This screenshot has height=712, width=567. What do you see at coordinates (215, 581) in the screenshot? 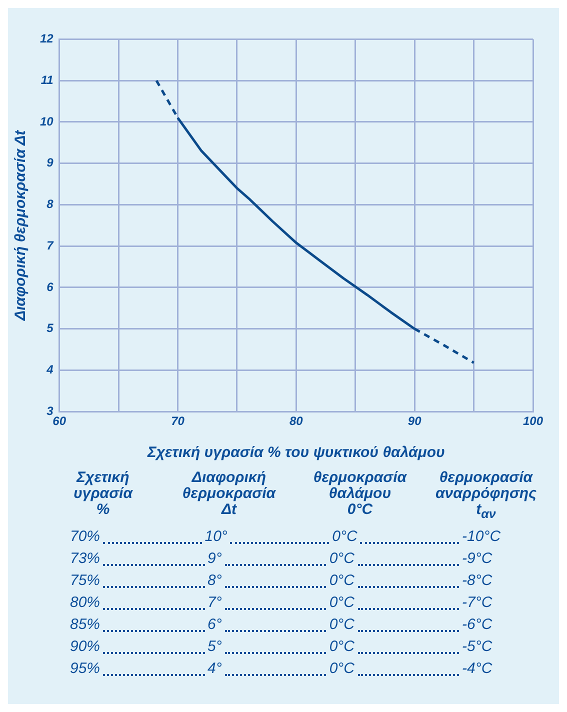
I see `text: 8°` at bounding box center [215, 581].